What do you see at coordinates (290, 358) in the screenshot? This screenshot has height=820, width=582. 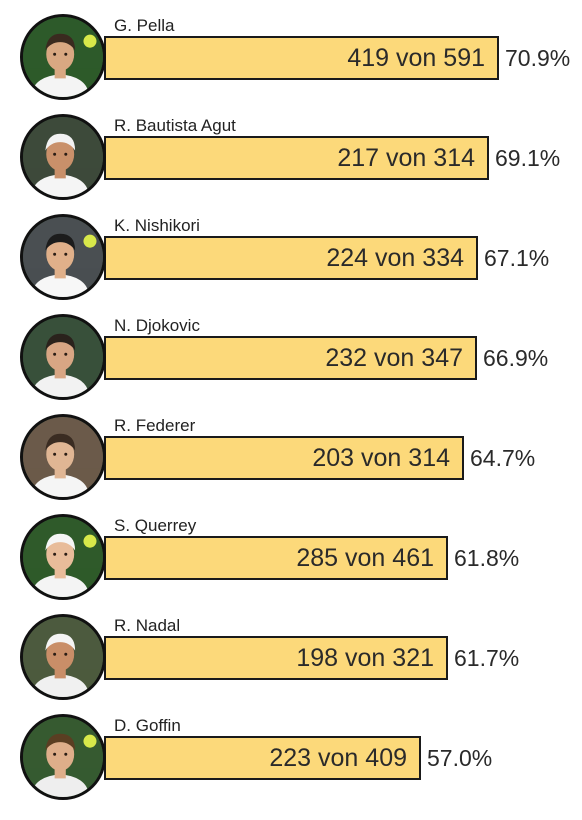 I see `bar: 232 von 347` at bounding box center [290, 358].